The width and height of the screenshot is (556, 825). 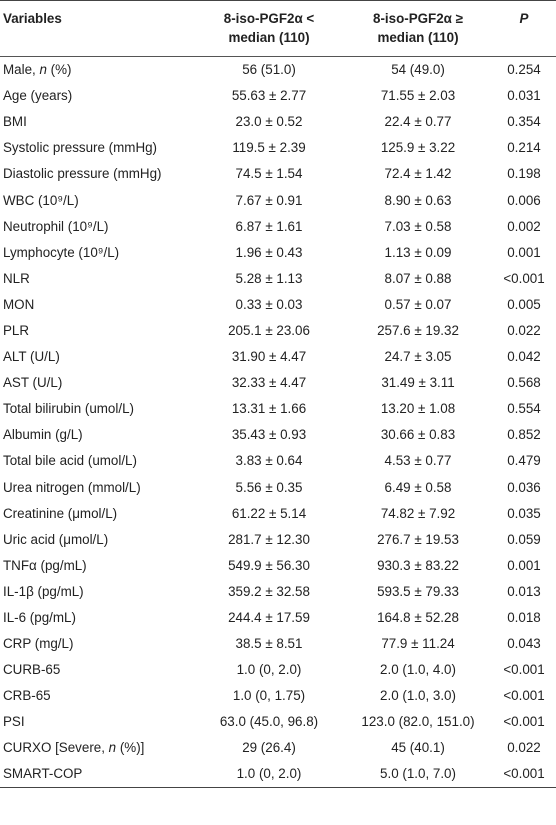 What do you see at coordinates (269, 591) in the screenshot?
I see `low-group-cell: 359.2 ± 32.58` at bounding box center [269, 591].